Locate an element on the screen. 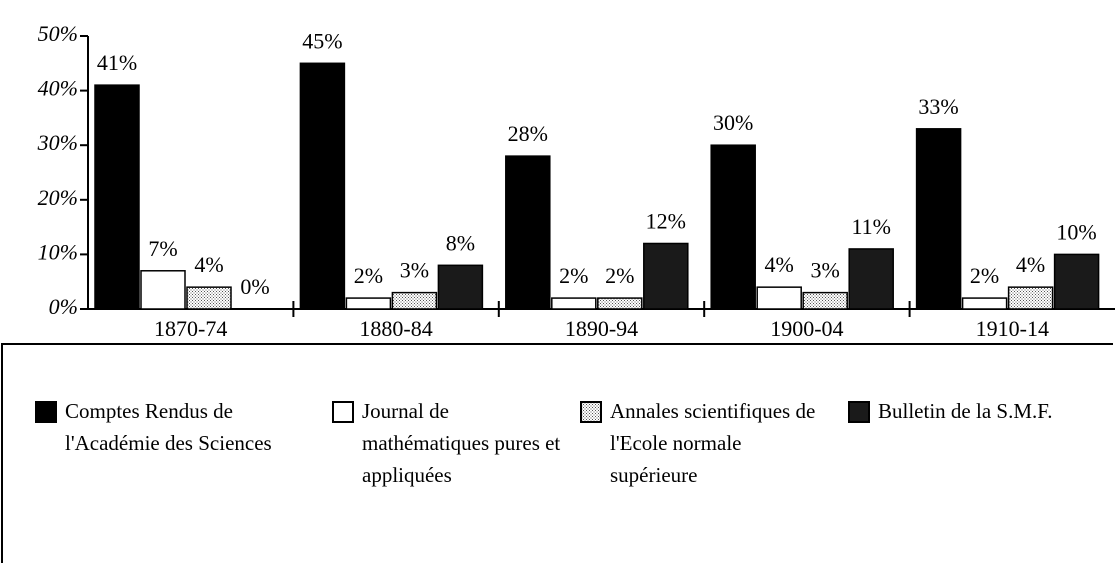 The width and height of the screenshot is (1115, 564). x-tick-label: 1910-14 is located at coordinates (1012, 328).